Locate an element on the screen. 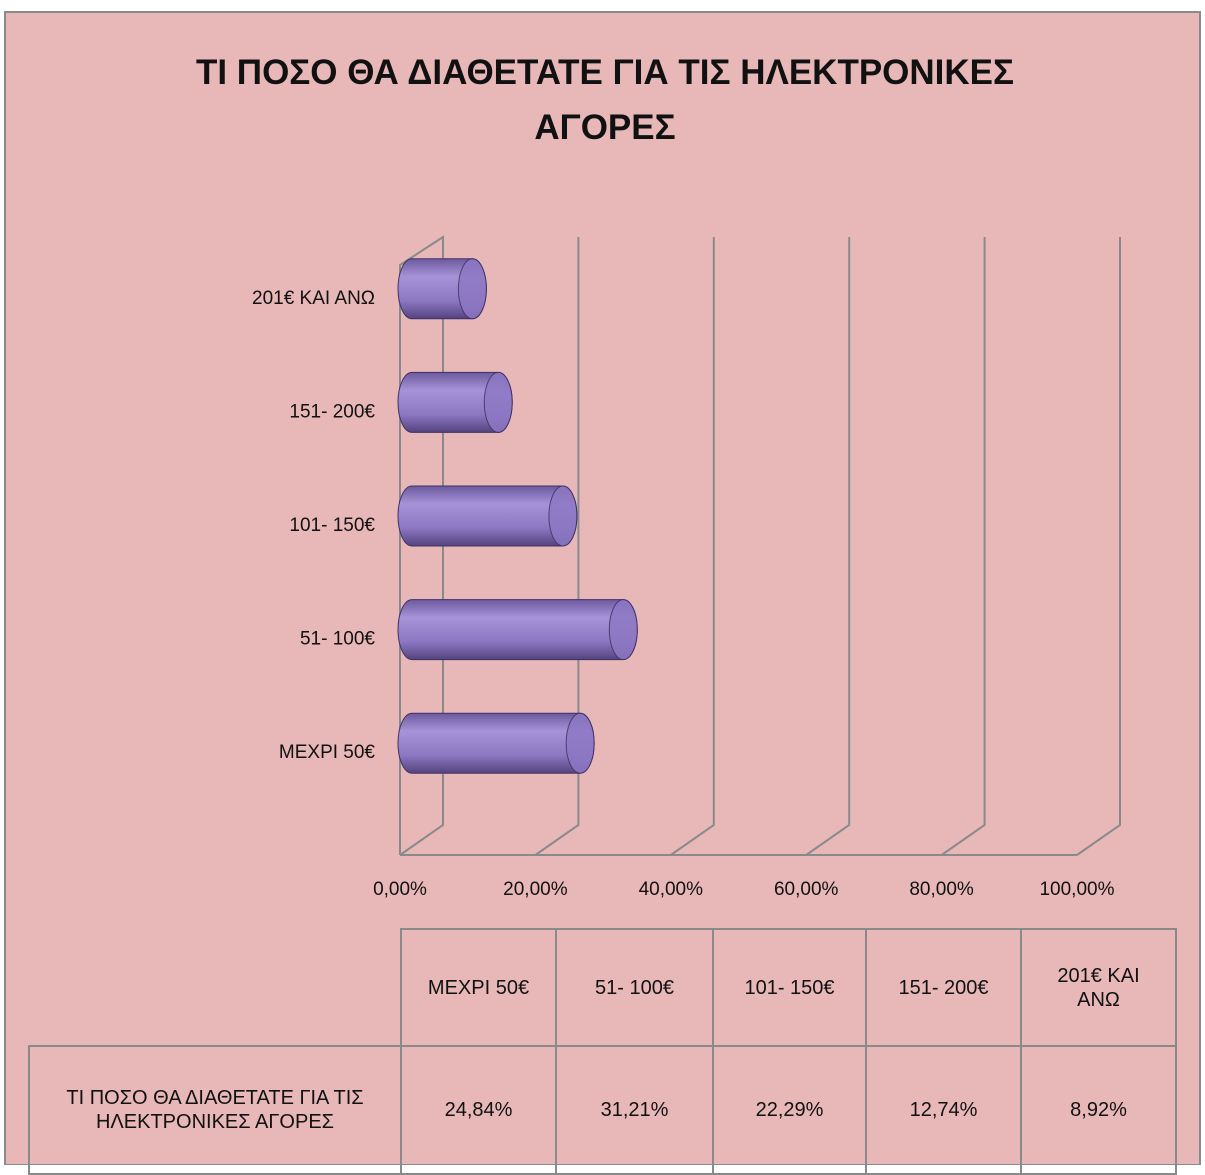 The height and width of the screenshot is (1175, 1205). y-tick-label: ΜΕΧΡΙ 50€ is located at coordinates (327, 752).